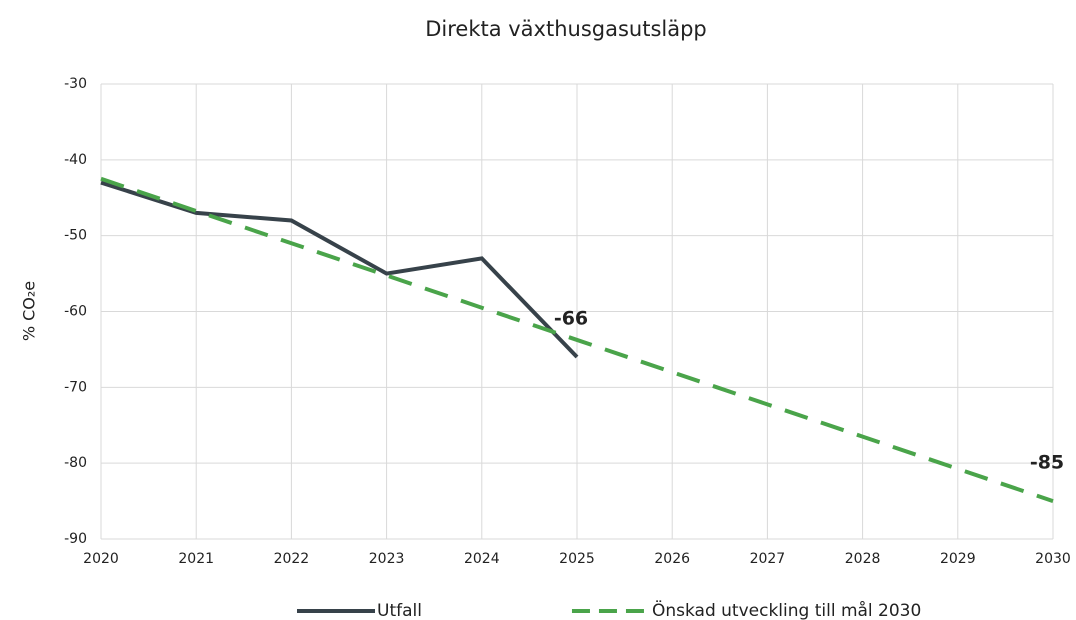 Image resolution: width=1076 pixels, height=620 pixels. Describe the element at coordinates (75, 160) in the screenshot. I see `y-tick-label: -40` at that location.